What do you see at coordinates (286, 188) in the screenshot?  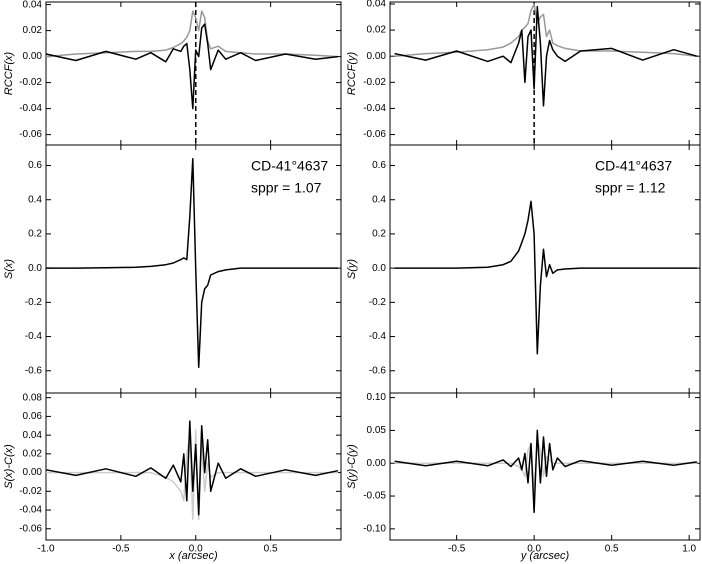 I see `annotation: sppr = 1.07` at bounding box center [286, 188].